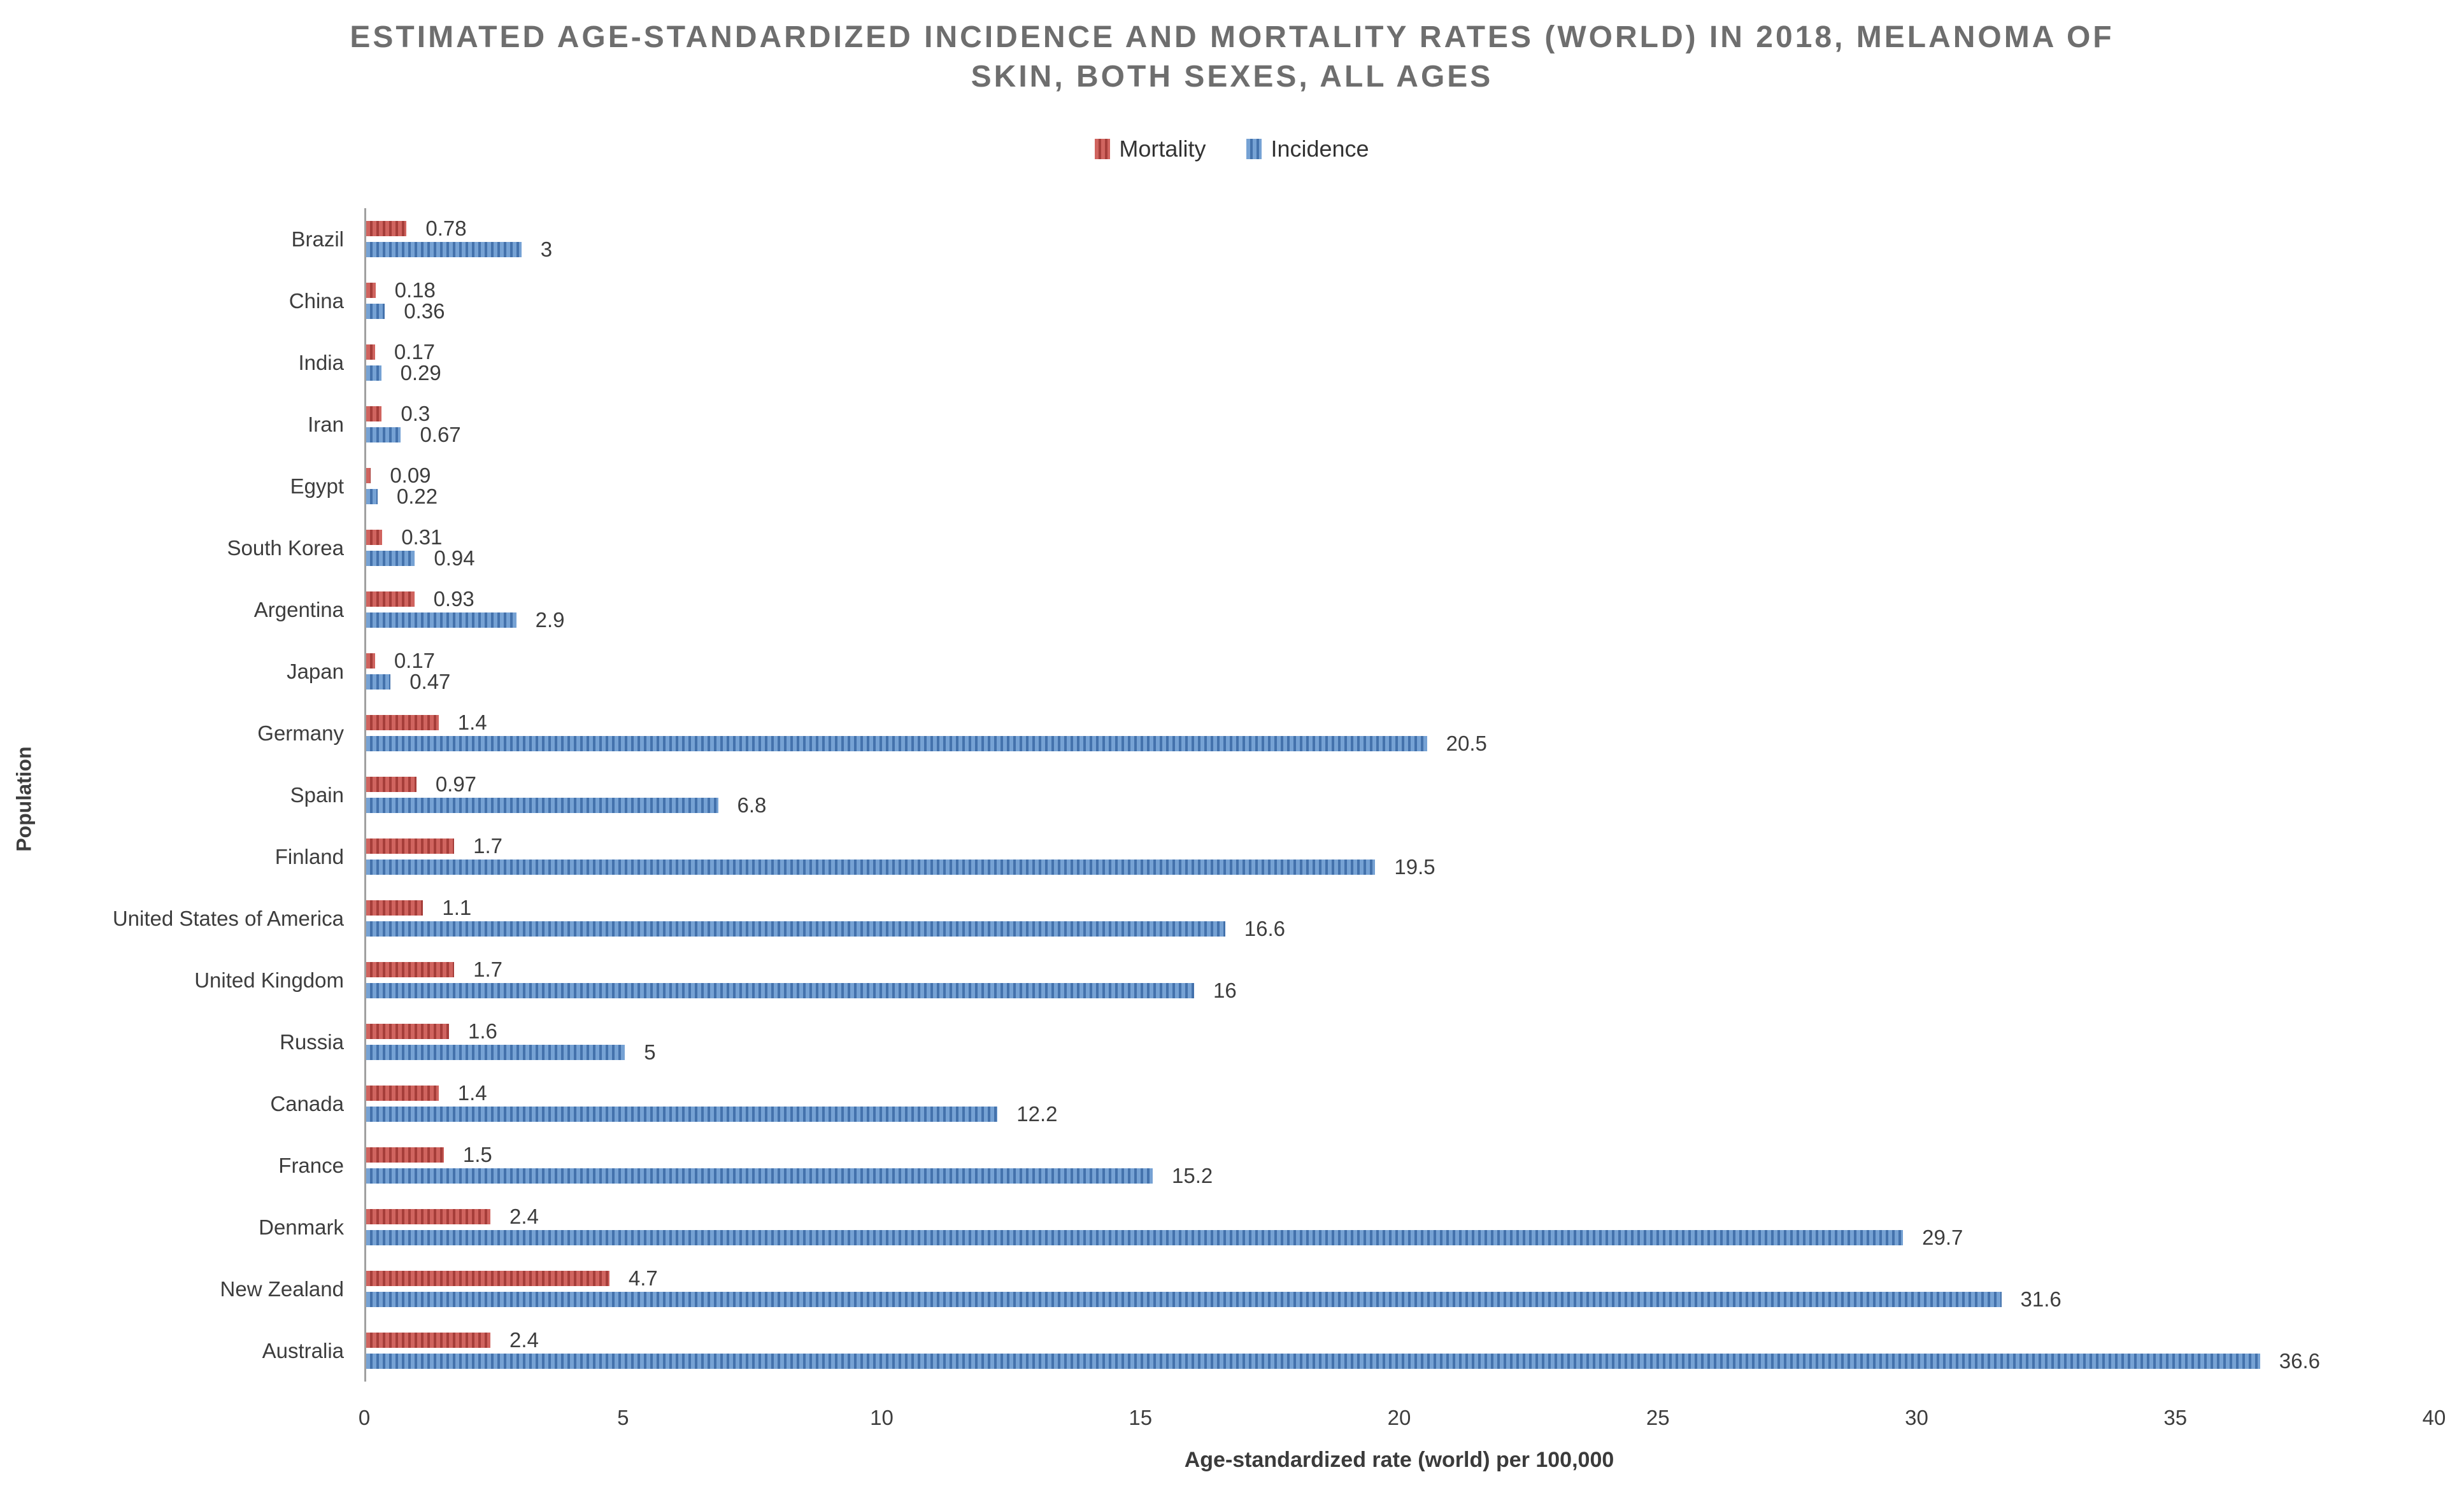 This screenshot has height=1493, width=2464. Describe the element at coordinates (1401, 805) in the screenshot. I see `bar-line-incidence: 6.8` at that location.